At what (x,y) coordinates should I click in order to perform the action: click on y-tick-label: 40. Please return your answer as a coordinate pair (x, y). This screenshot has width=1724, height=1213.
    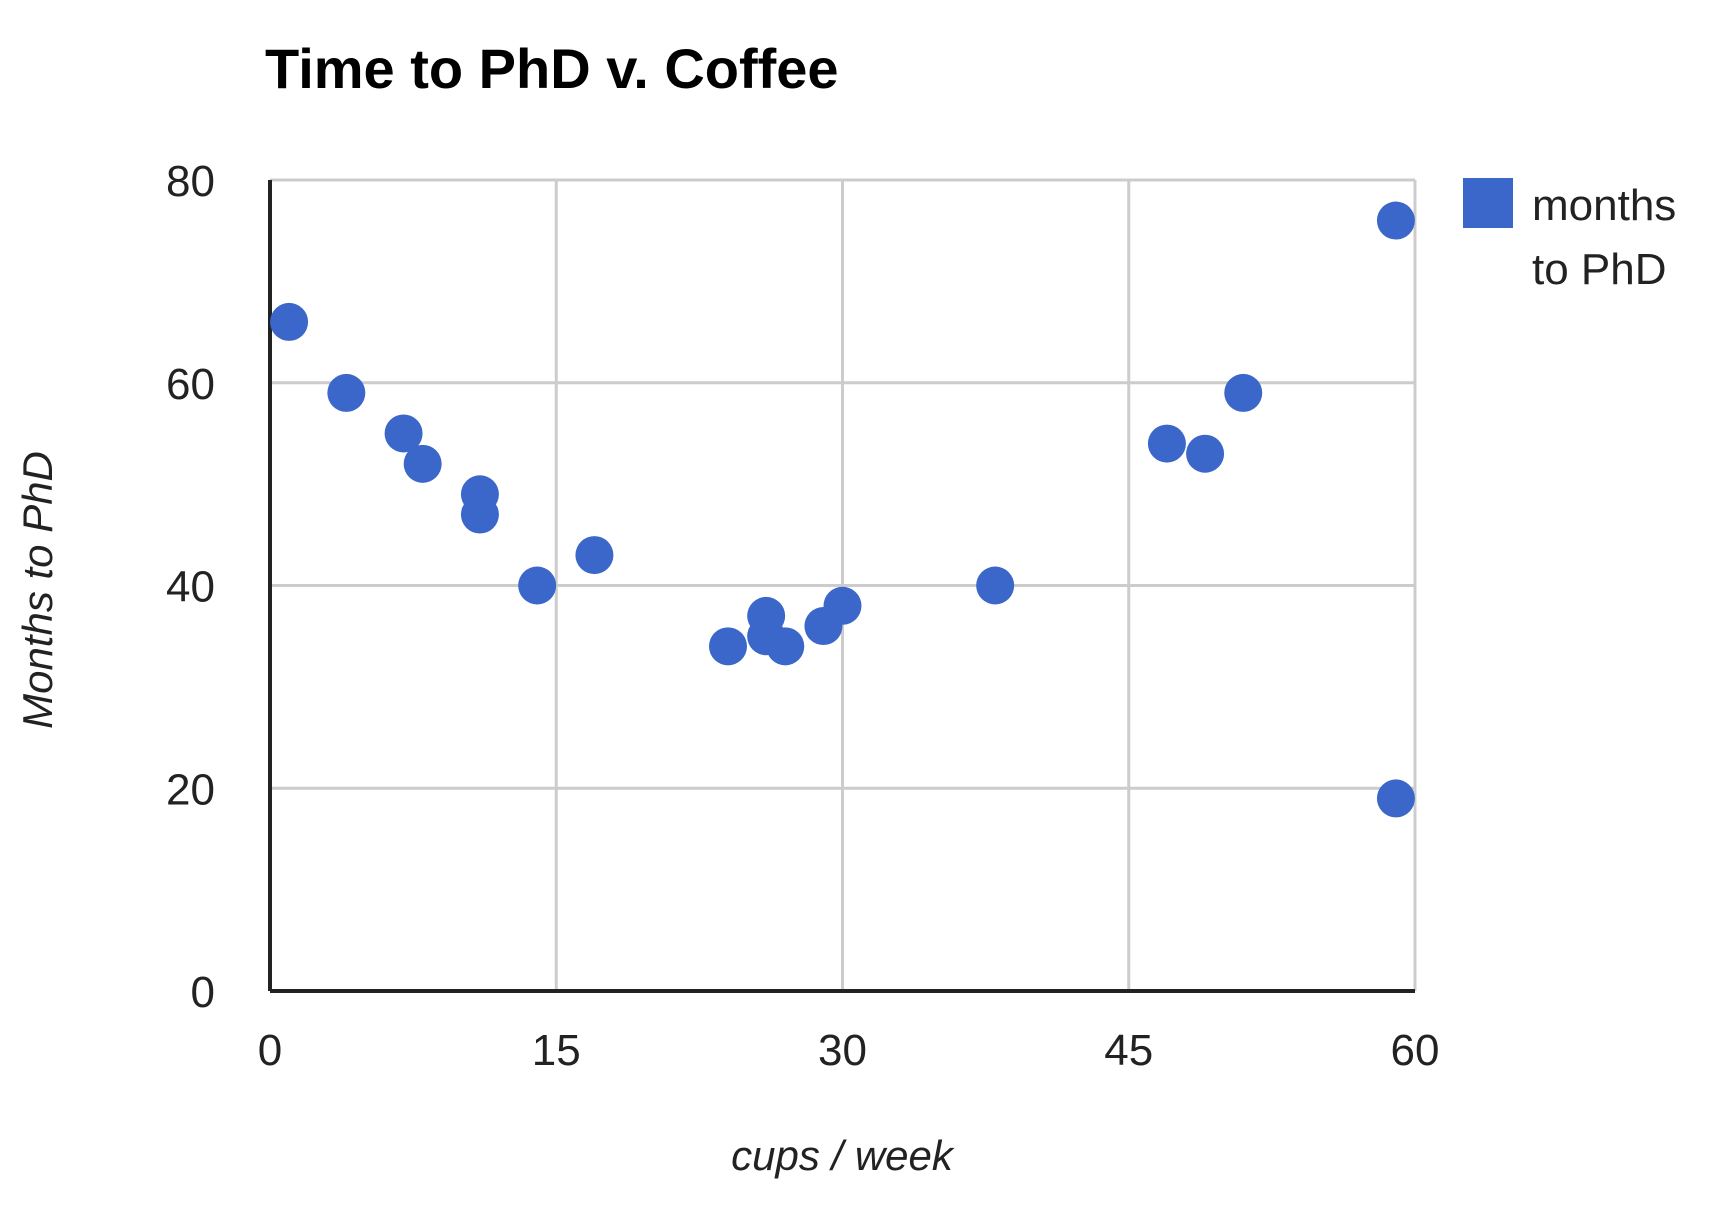
    Looking at the image, I should click on (190, 587).